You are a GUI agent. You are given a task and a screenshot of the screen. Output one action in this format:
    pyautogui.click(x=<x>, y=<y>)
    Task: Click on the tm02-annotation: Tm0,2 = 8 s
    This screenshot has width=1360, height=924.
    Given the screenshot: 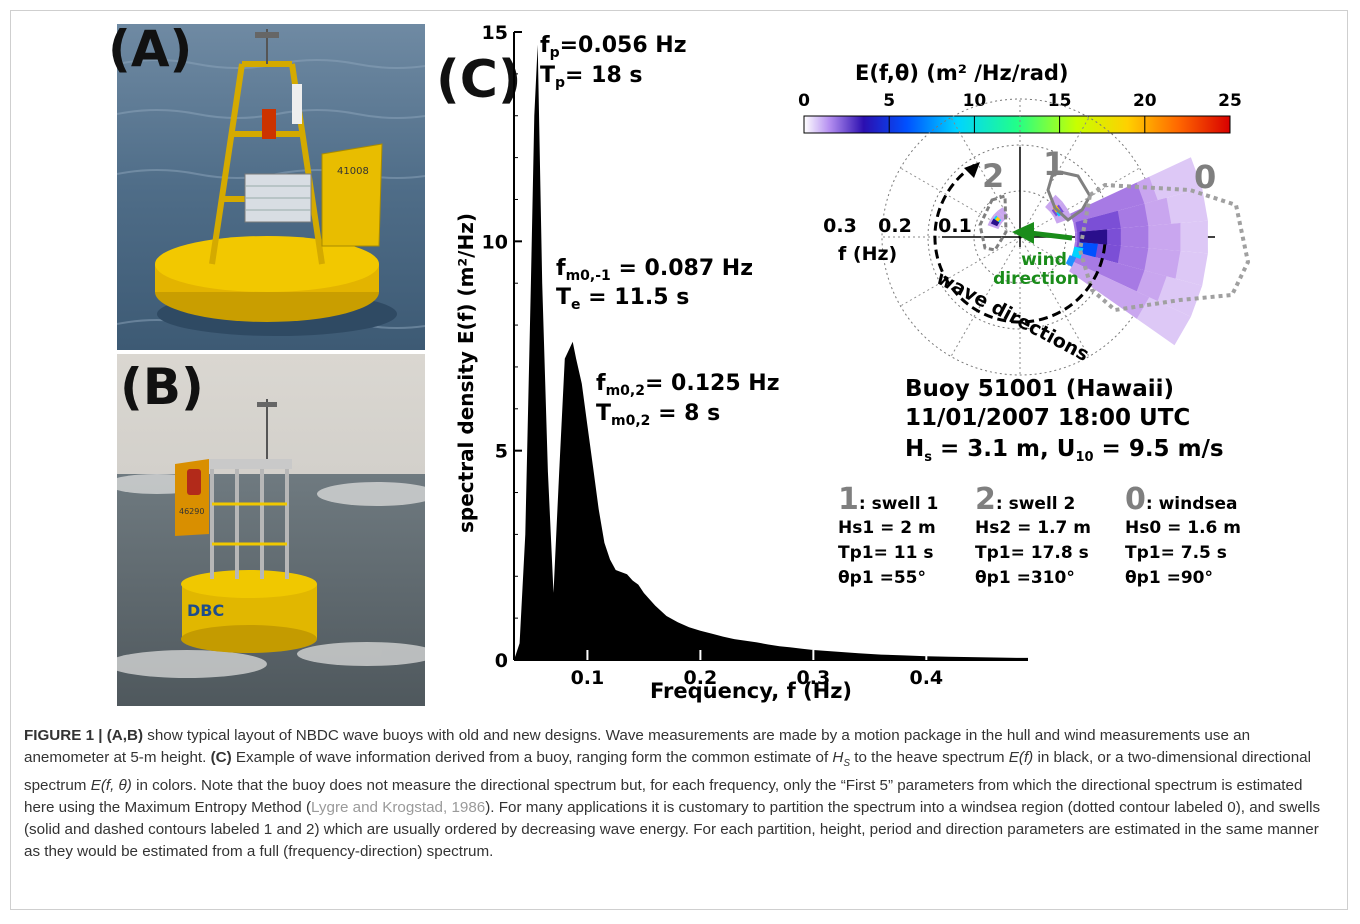 What is the action you would take?
    pyautogui.click(x=658, y=415)
    